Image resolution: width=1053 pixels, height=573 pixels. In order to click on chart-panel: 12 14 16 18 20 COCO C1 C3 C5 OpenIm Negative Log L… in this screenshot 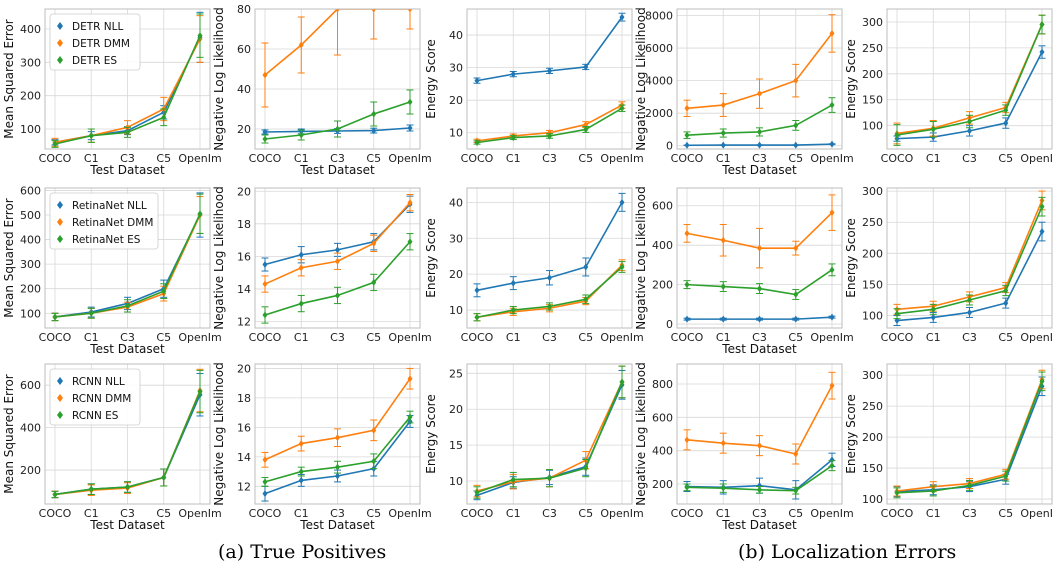, I will do `click(322, 264)`.